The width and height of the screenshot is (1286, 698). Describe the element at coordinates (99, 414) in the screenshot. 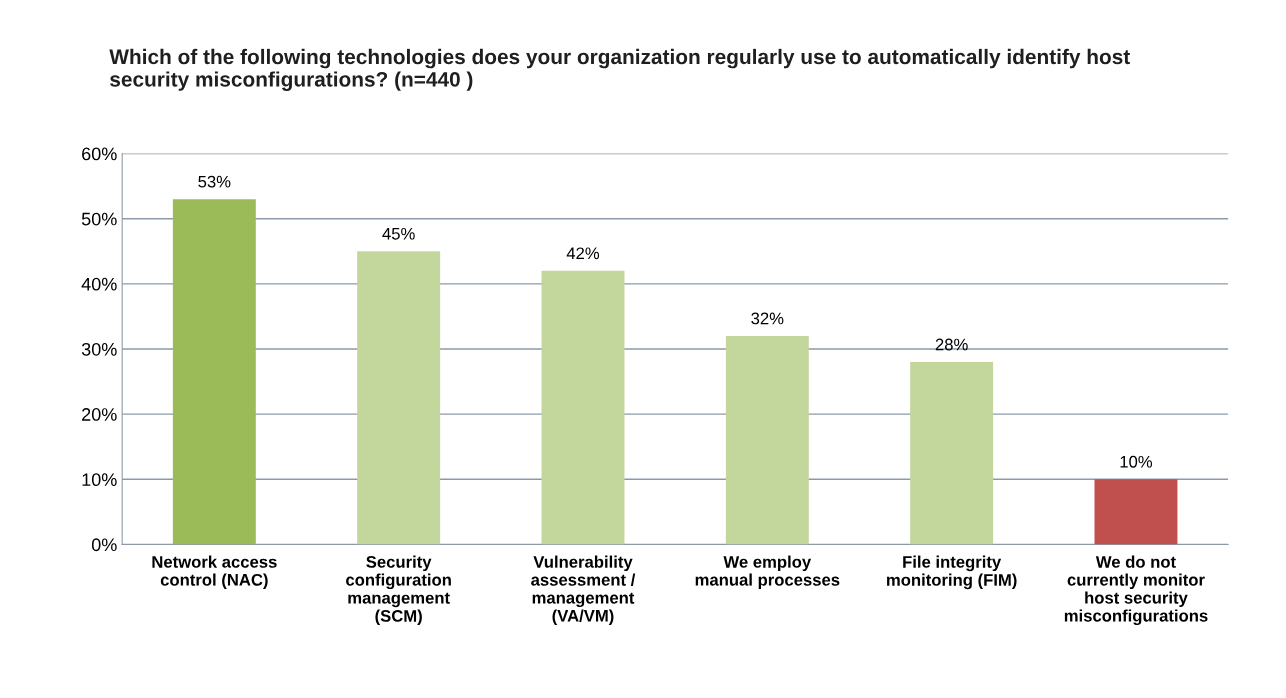

I see `y-tick-label: 20%` at that location.